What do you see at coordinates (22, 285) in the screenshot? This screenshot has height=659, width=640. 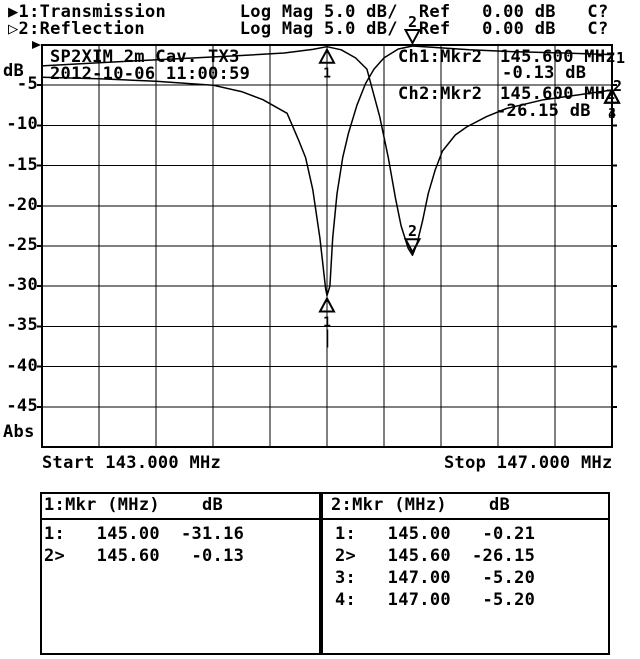 I see `y-axis-tick-label: -30` at bounding box center [22, 285].